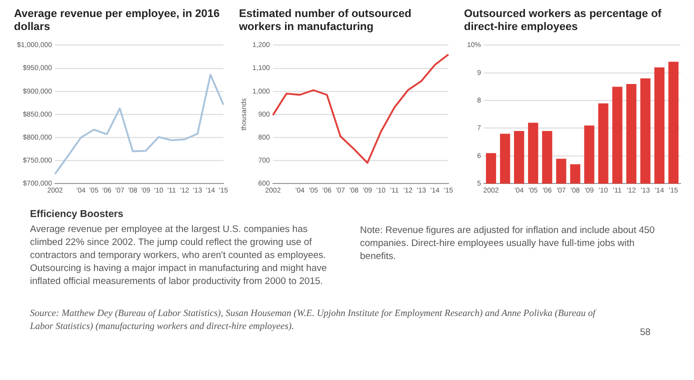  What do you see at coordinates (77, 214) in the screenshot?
I see `text: Efficiency Boosters` at bounding box center [77, 214].